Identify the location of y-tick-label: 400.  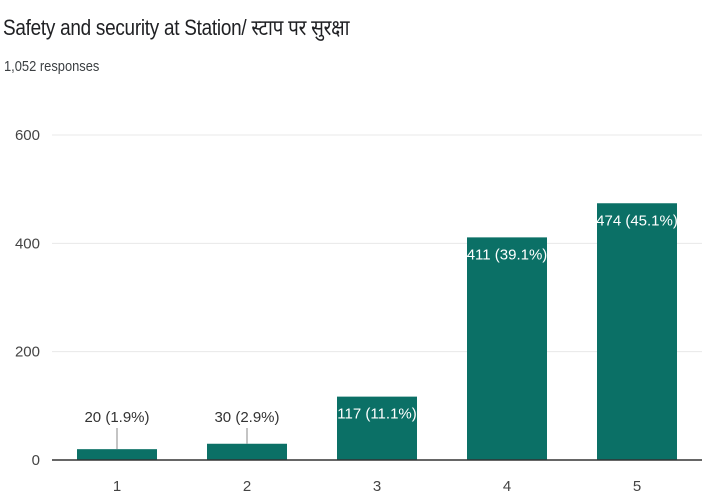
(27, 243).